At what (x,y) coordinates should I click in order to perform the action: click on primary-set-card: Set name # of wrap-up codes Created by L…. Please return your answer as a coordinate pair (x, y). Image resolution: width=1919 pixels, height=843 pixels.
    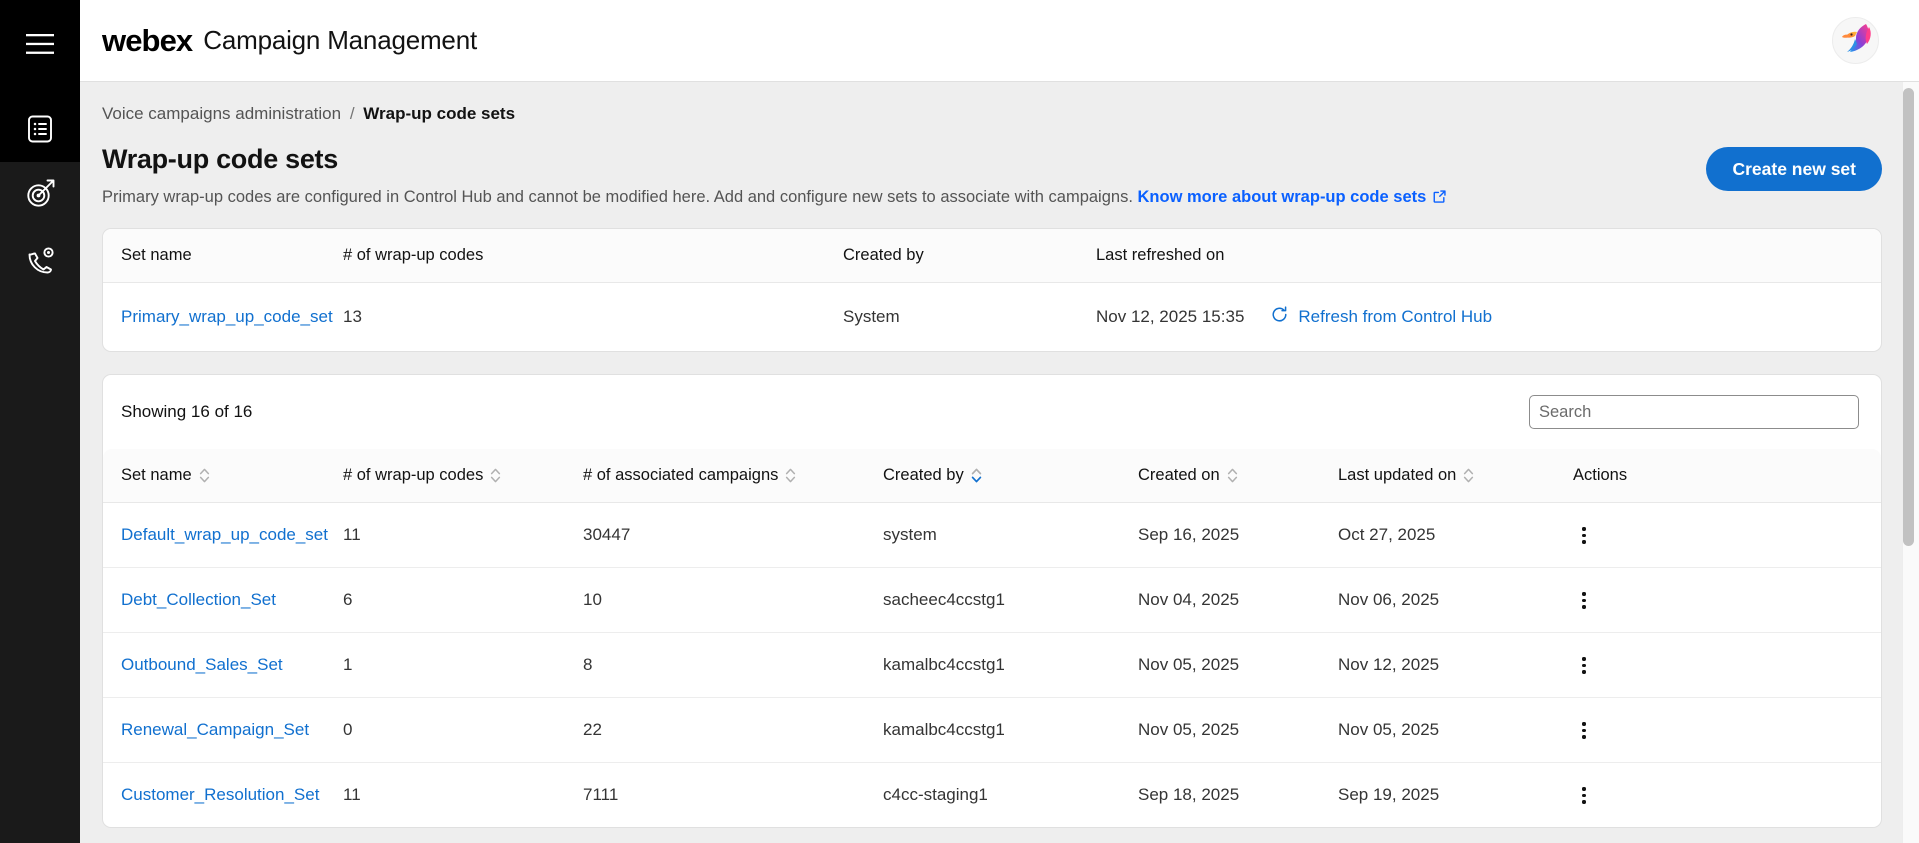
    Looking at the image, I should click on (992, 290).